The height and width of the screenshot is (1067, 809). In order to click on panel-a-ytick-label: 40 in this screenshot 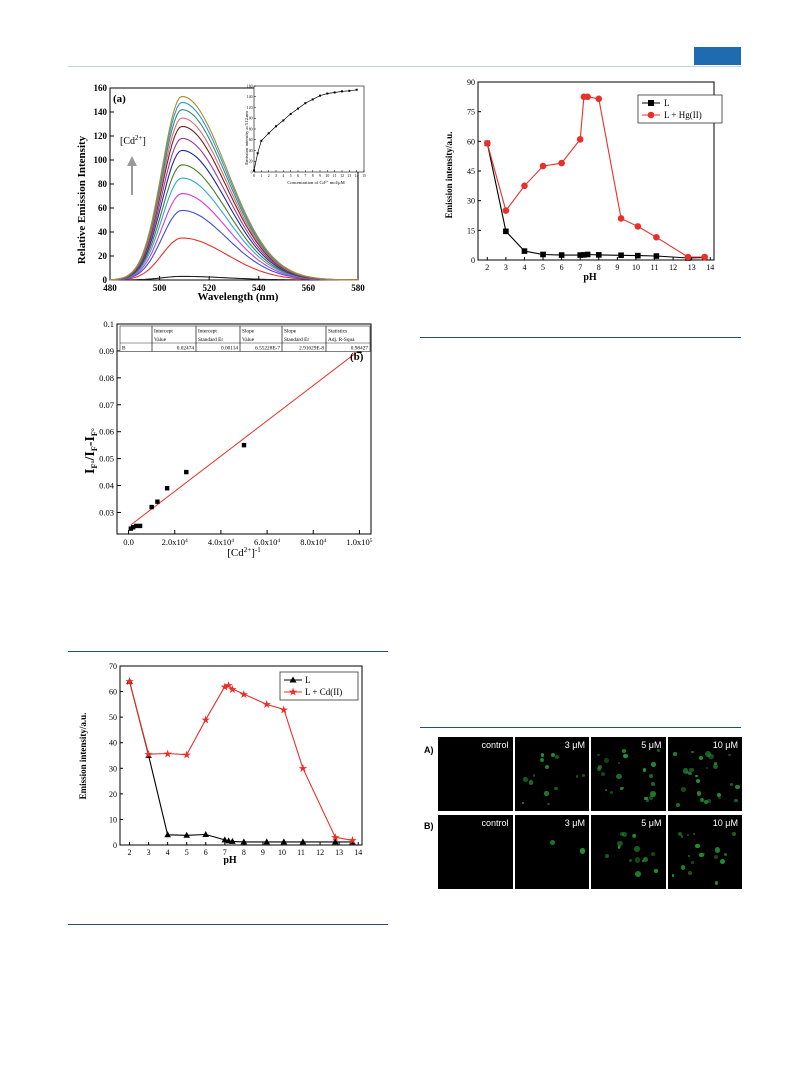, I will do `click(103, 232)`.